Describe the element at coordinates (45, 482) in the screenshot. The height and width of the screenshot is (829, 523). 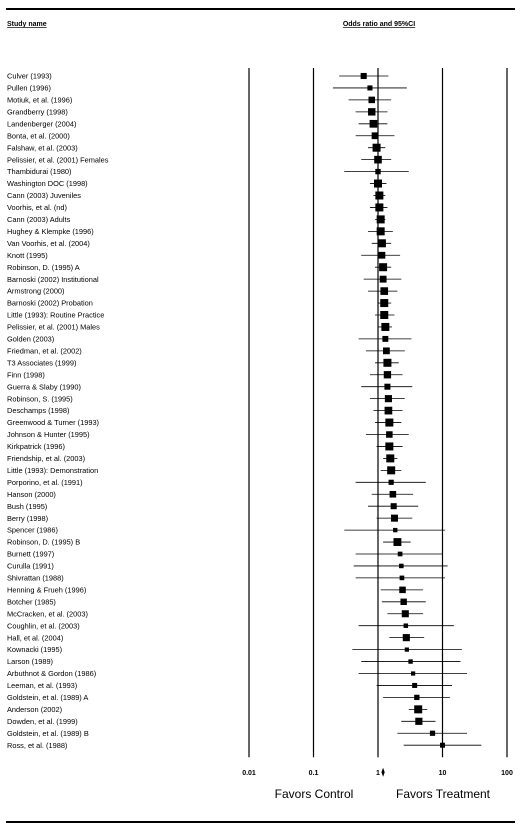
I see `study-name: Porporino, et al. (1991)` at that location.